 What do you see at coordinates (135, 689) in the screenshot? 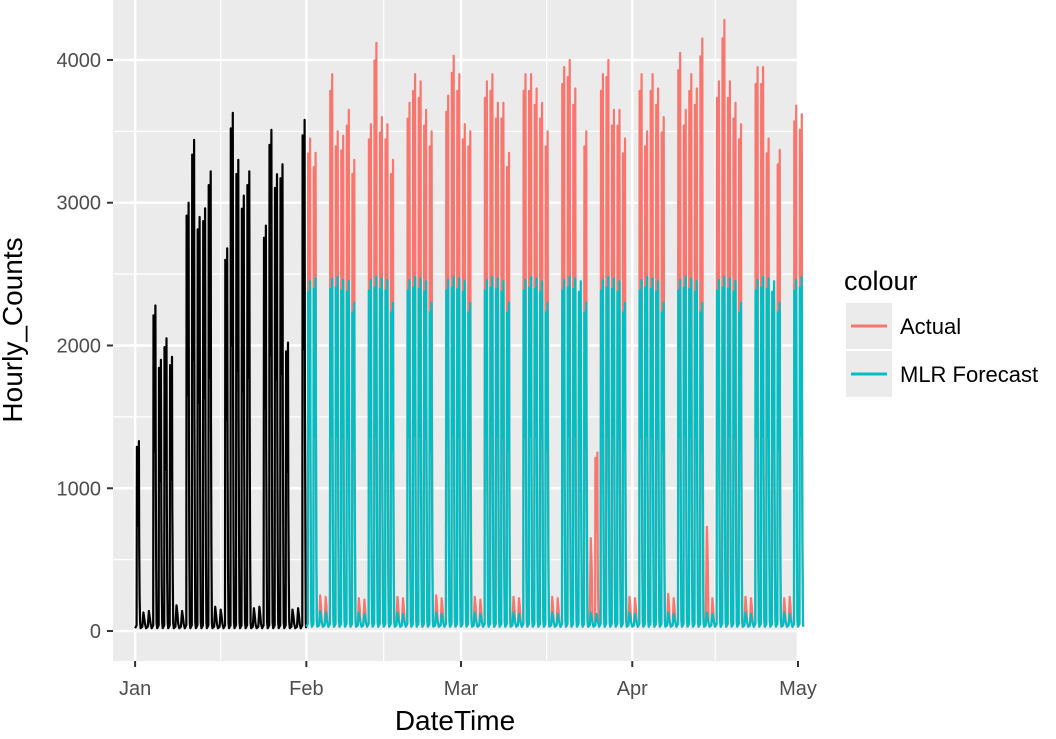
I see `x-tick-label: Jan` at bounding box center [135, 689].